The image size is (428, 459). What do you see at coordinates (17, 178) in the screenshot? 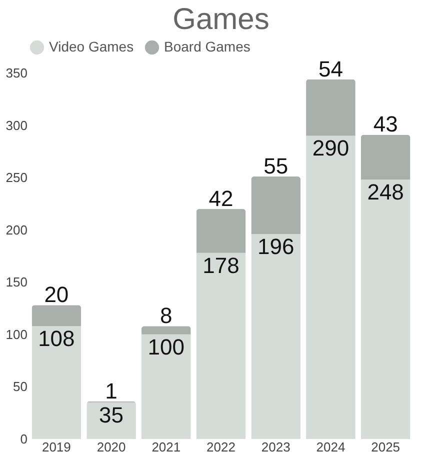
I see `y-tick-label: 250` at bounding box center [17, 178].